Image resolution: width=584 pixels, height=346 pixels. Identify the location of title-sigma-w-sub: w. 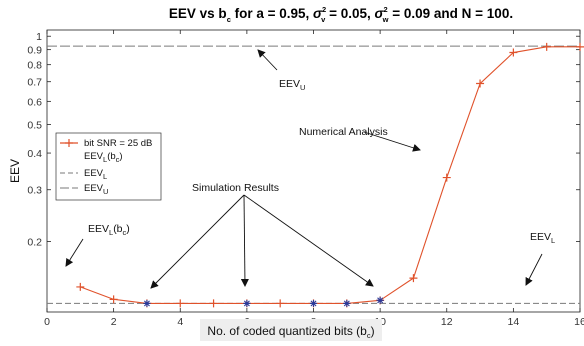
(385, 19).